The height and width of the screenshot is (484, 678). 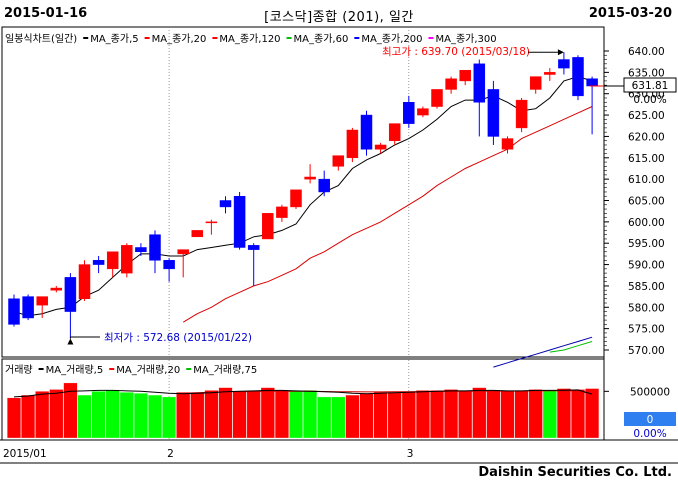 What do you see at coordinates (650, 392) in the screenshot?
I see `volume-axis-label: 500000` at bounding box center [650, 392].